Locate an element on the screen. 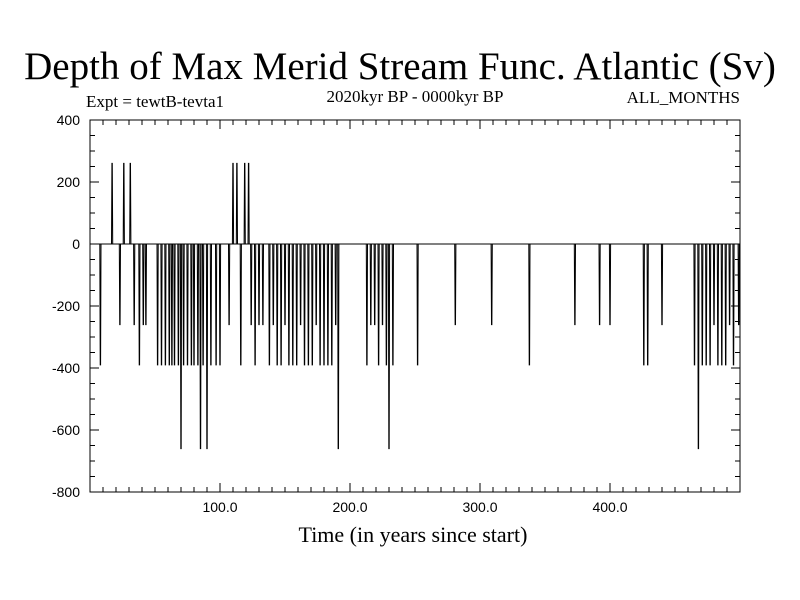 The height and width of the screenshot is (600, 800). experiment-label: Expt = tewtB-tevta1 is located at coordinates (155, 101).